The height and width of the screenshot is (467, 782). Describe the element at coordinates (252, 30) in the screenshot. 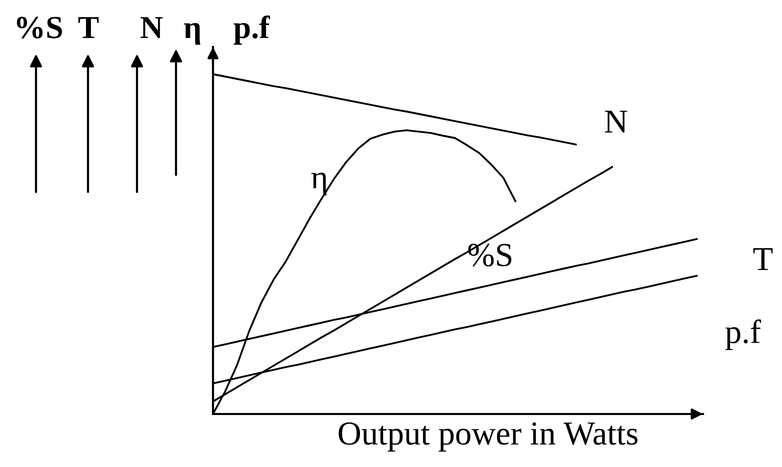

I see `text: p.f` at that location.